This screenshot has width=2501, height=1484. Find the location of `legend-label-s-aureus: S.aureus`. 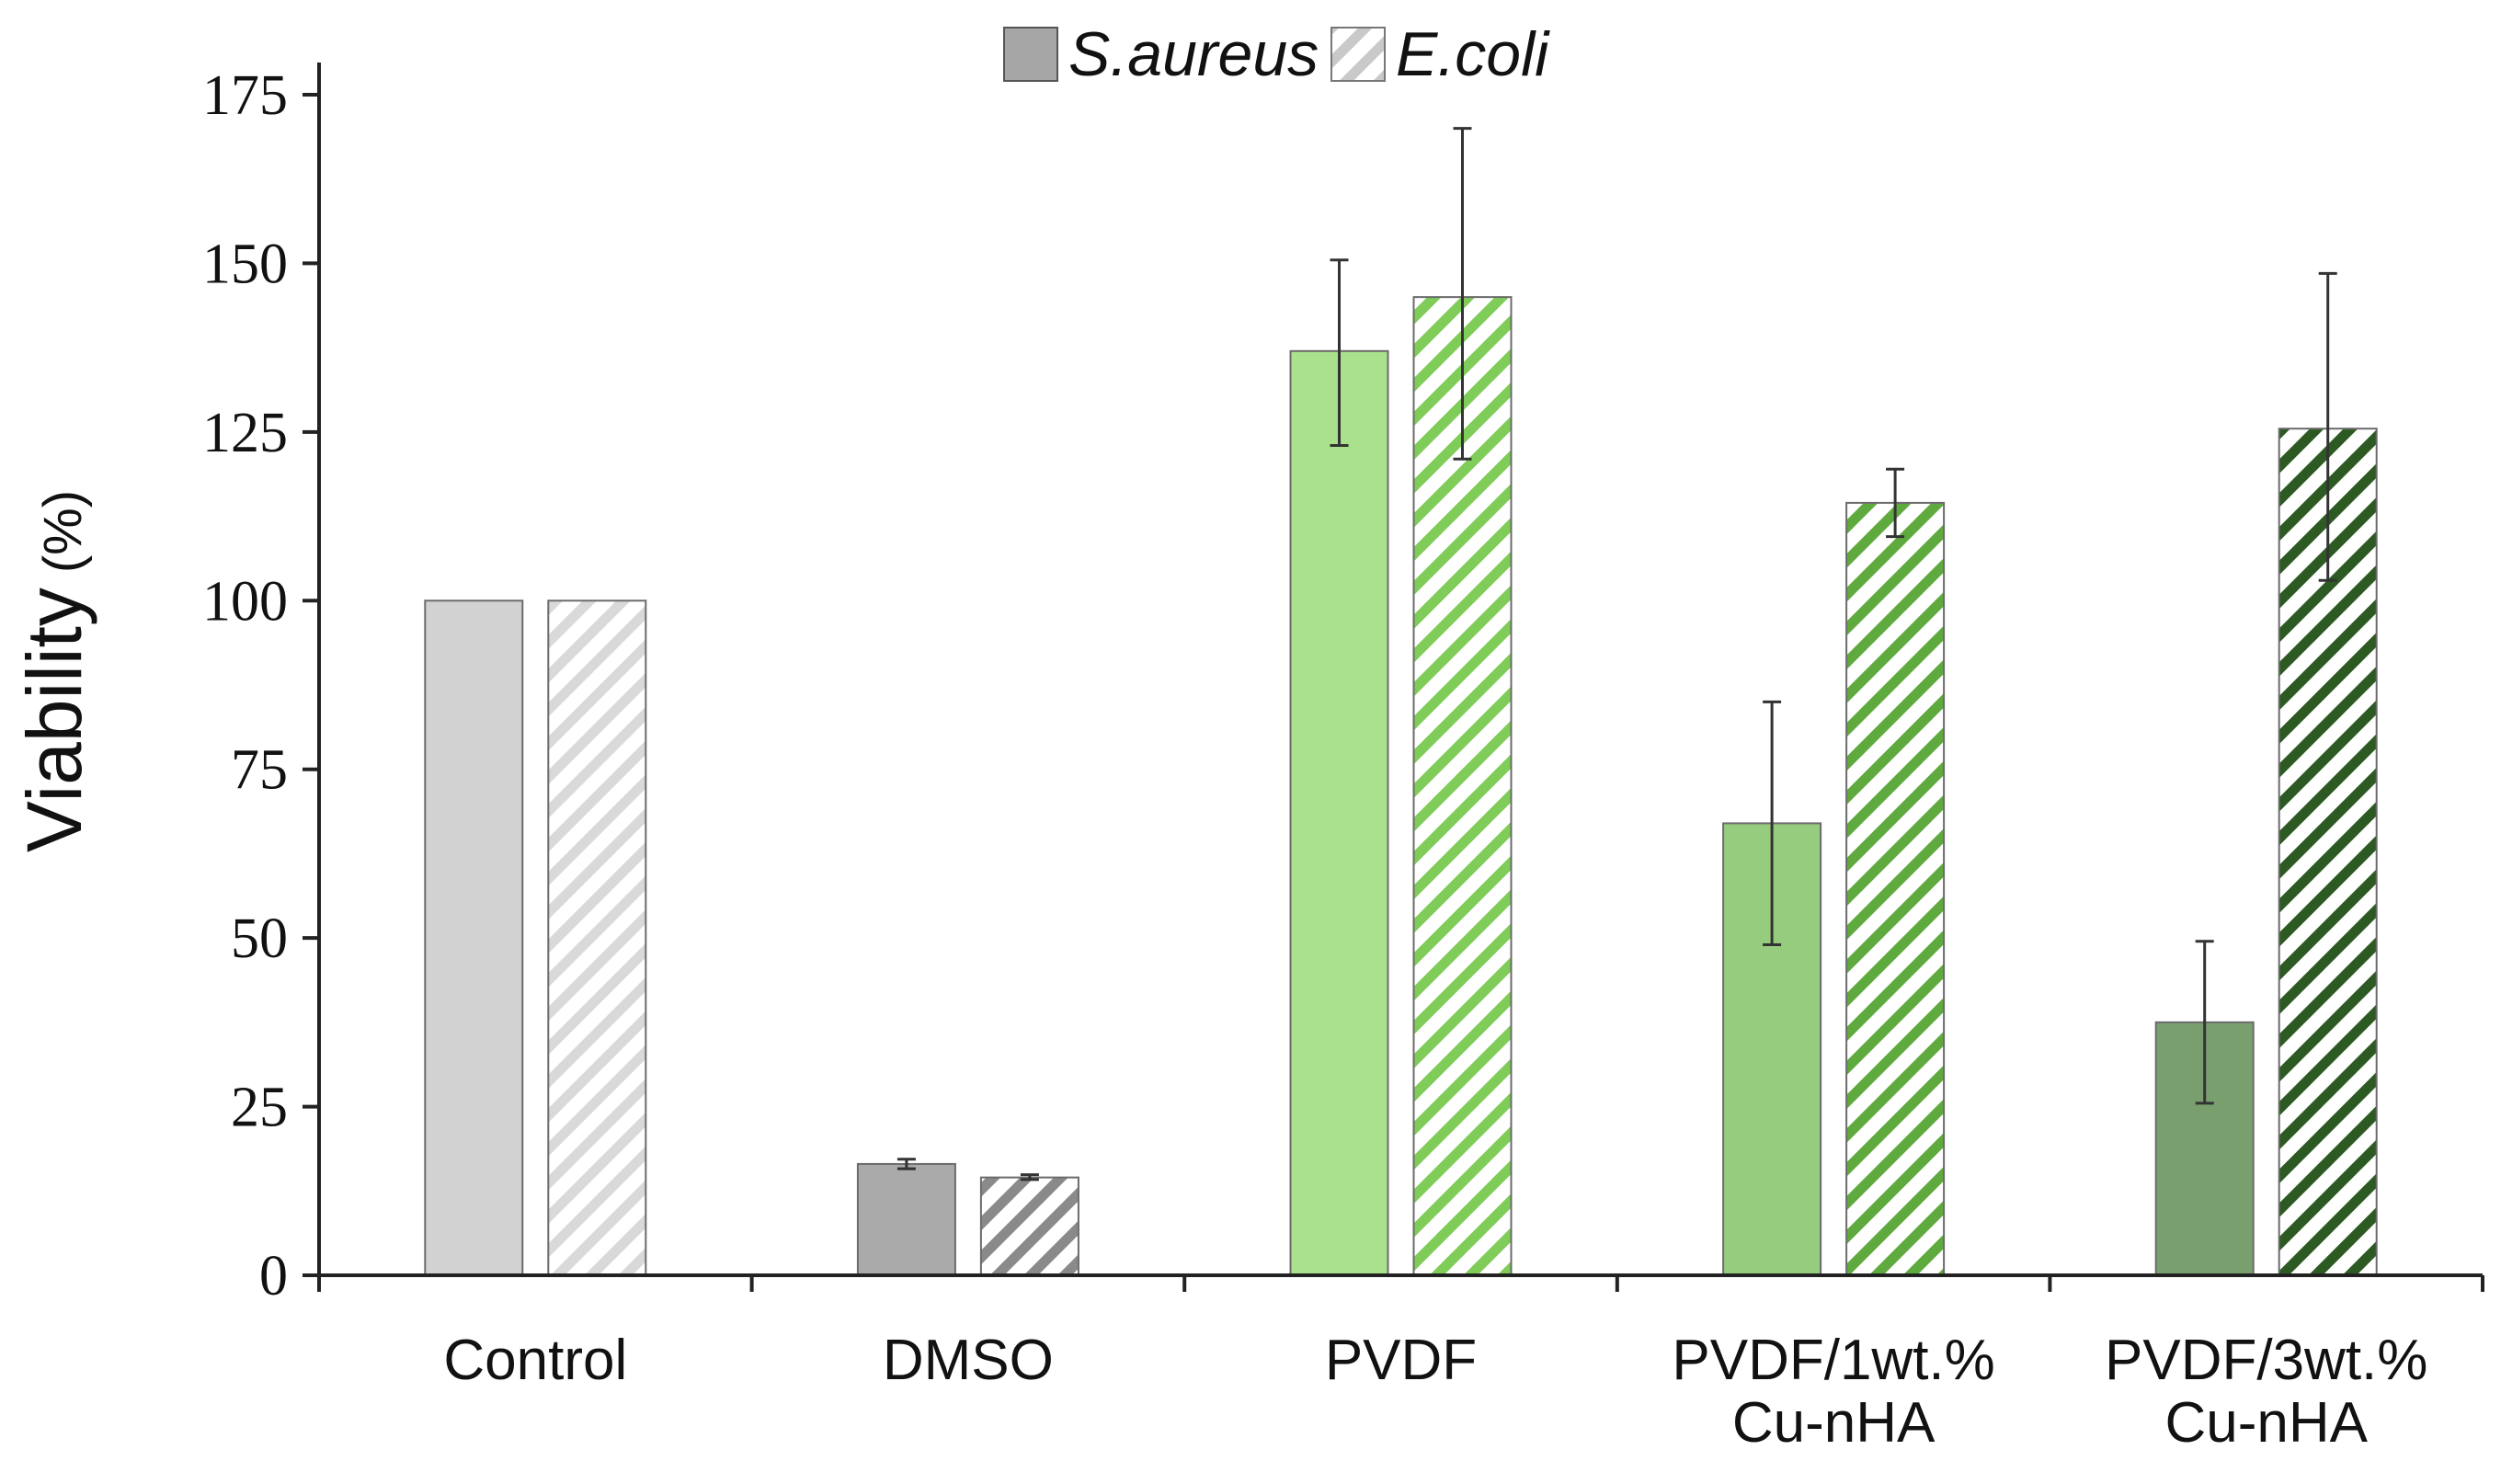

legend-label-s-aureus: S.aureus is located at coordinates (1193, 54).